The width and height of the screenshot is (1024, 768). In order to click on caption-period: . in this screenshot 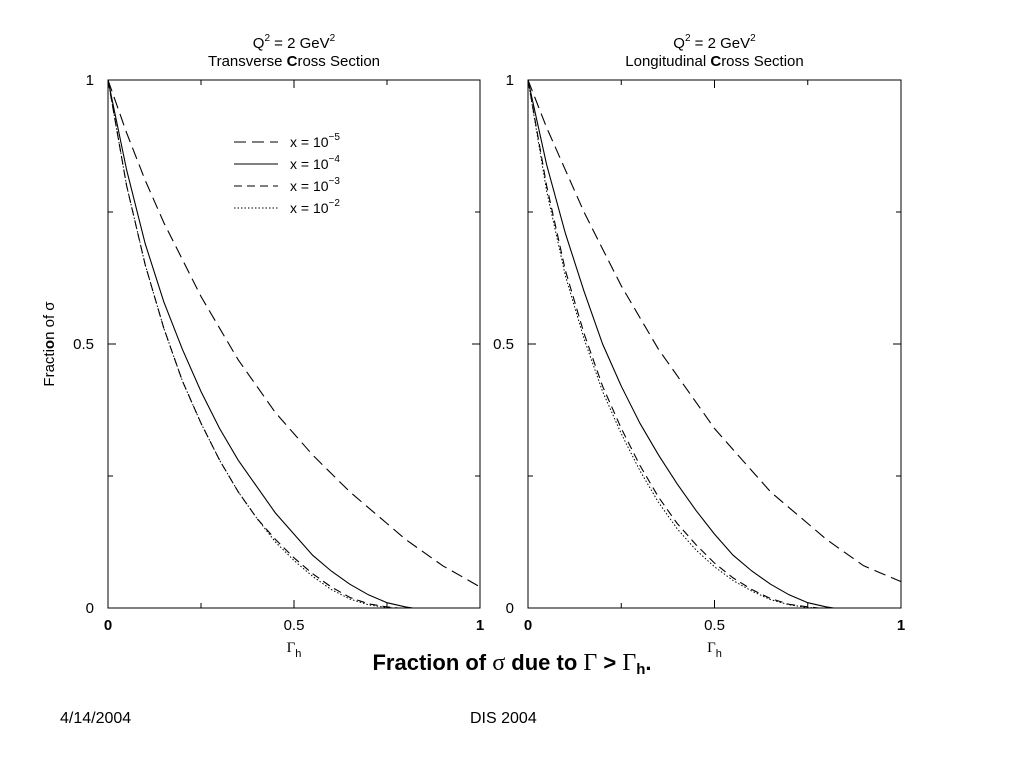, I will do `click(648, 662)`.